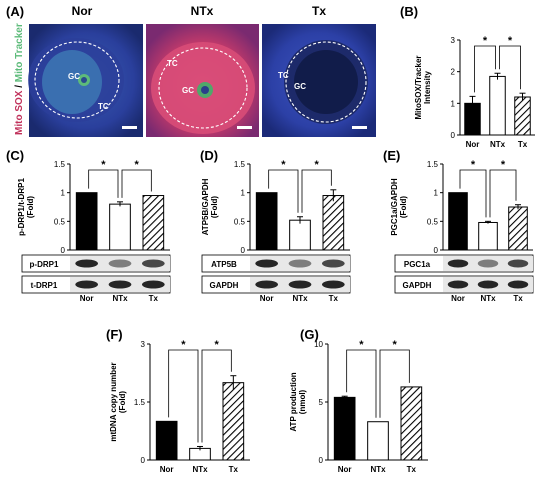  I want to click on blot-label: PGC1a, so click(417, 264).